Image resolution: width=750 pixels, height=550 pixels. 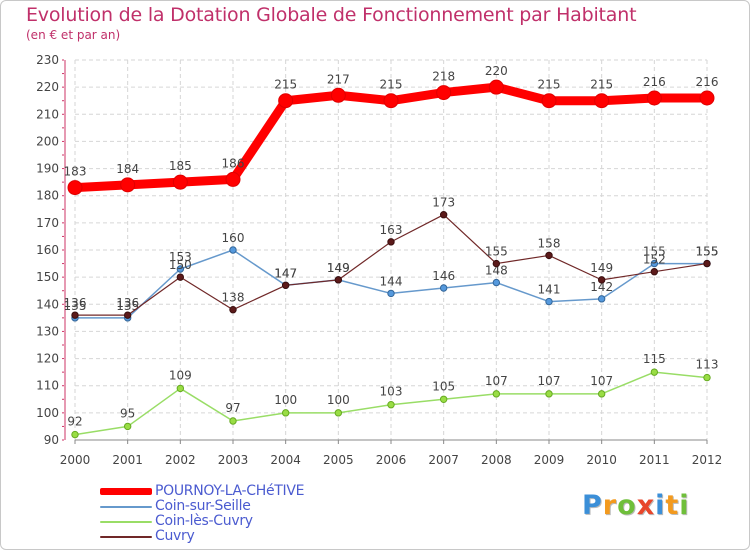 What do you see at coordinates (654, 252) in the screenshot?
I see `data-label-1: 155` at bounding box center [654, 252].